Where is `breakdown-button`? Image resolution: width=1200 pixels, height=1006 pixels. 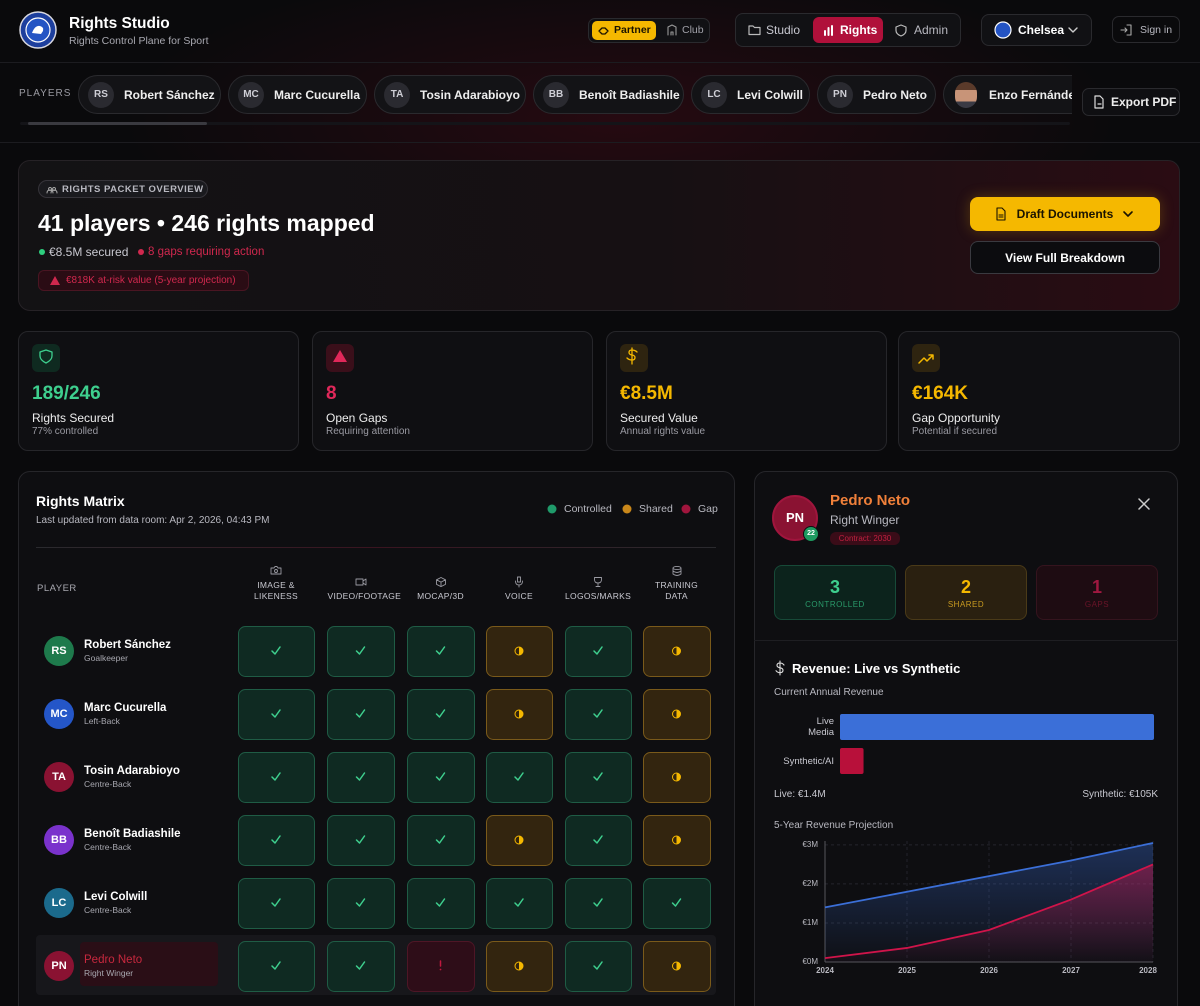 breakdown-button is located at coordinates (1065, 257).